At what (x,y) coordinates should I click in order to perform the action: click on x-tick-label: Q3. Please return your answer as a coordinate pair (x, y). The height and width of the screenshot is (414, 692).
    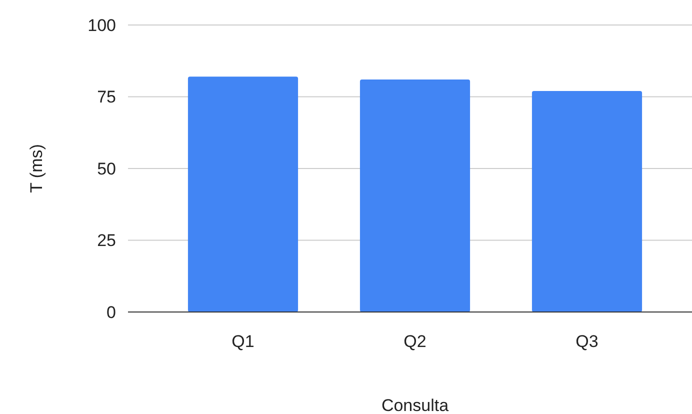
    Looking at the image, I should click on (587, 341).